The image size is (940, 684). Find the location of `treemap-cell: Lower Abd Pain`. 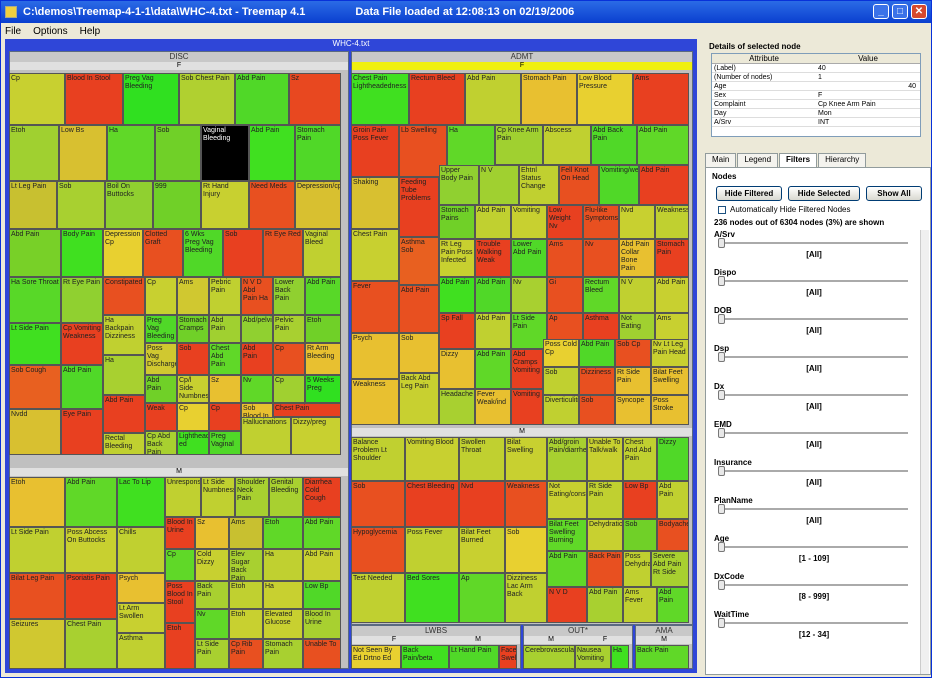

treemap-cell: Lower Abd Pain is located at coordinates (529, 258).